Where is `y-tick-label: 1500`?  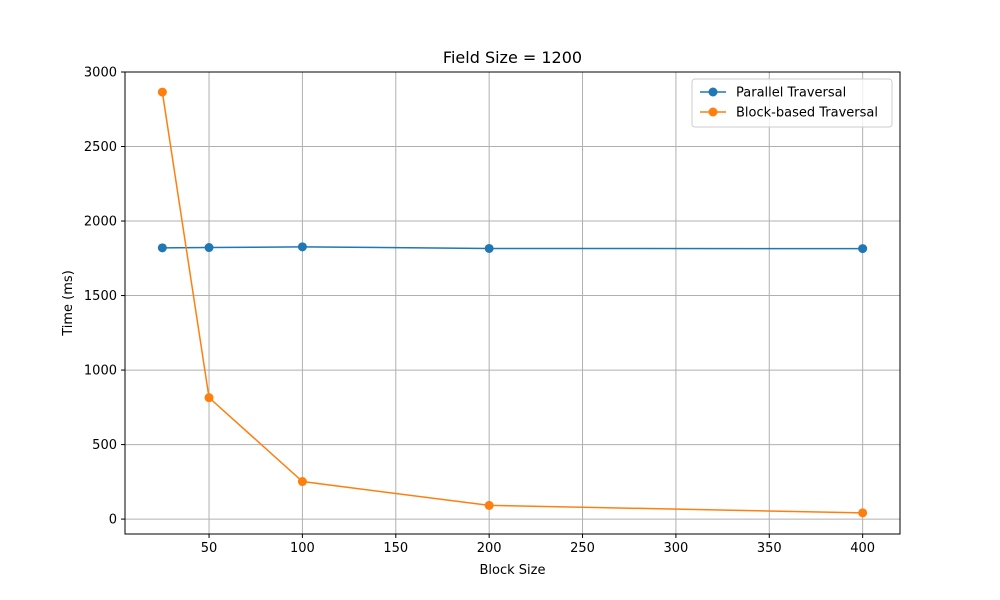
y-tick-label: 1500 is located at coordinates (100, 296).